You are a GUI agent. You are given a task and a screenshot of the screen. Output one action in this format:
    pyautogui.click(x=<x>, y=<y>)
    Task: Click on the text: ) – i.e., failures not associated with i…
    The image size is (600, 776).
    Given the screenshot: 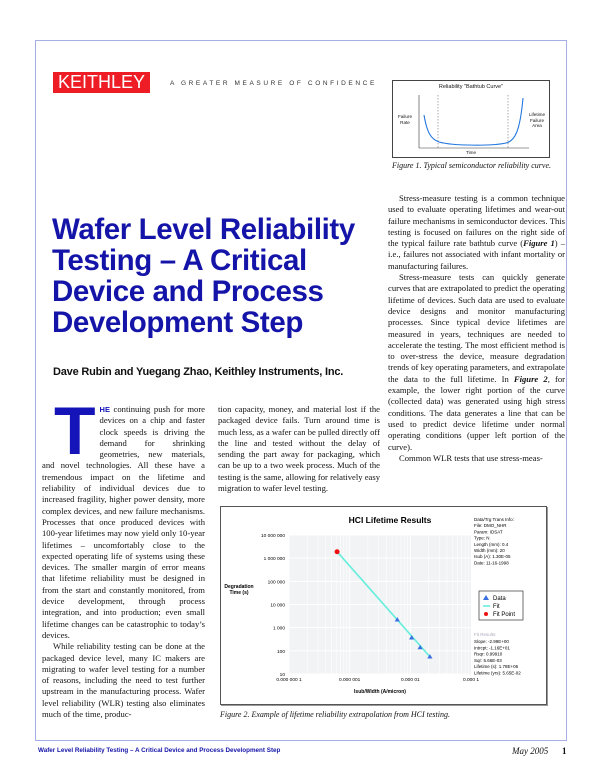 What is the action you would take?
    pyautogui.click(x=476, y=254)
    